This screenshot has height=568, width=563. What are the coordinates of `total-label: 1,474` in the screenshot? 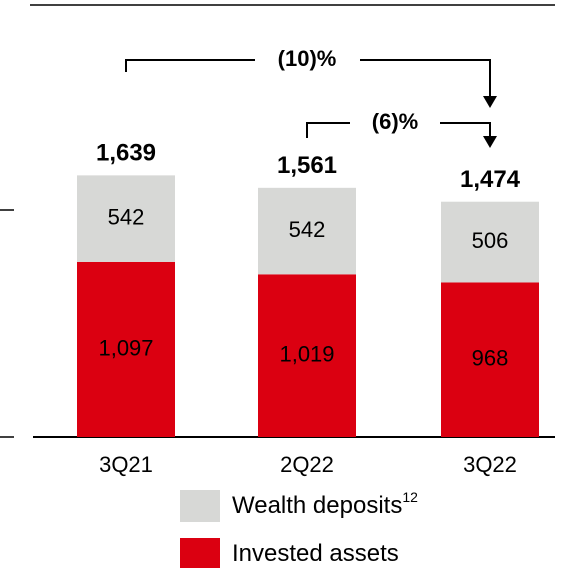 It's located at (490, 179).